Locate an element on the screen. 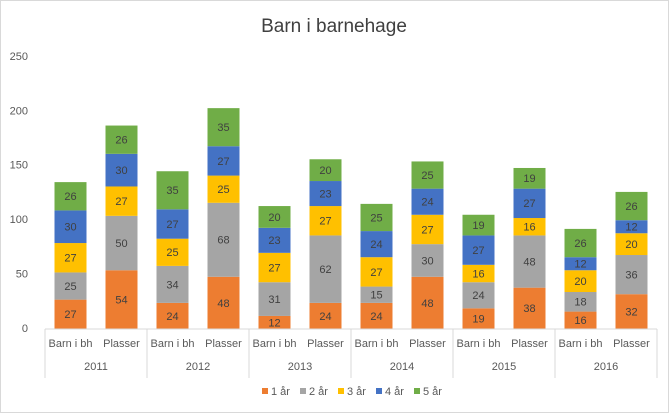 The image size is (670, 414). data-label: 36 is located at coordinates (631, 276).